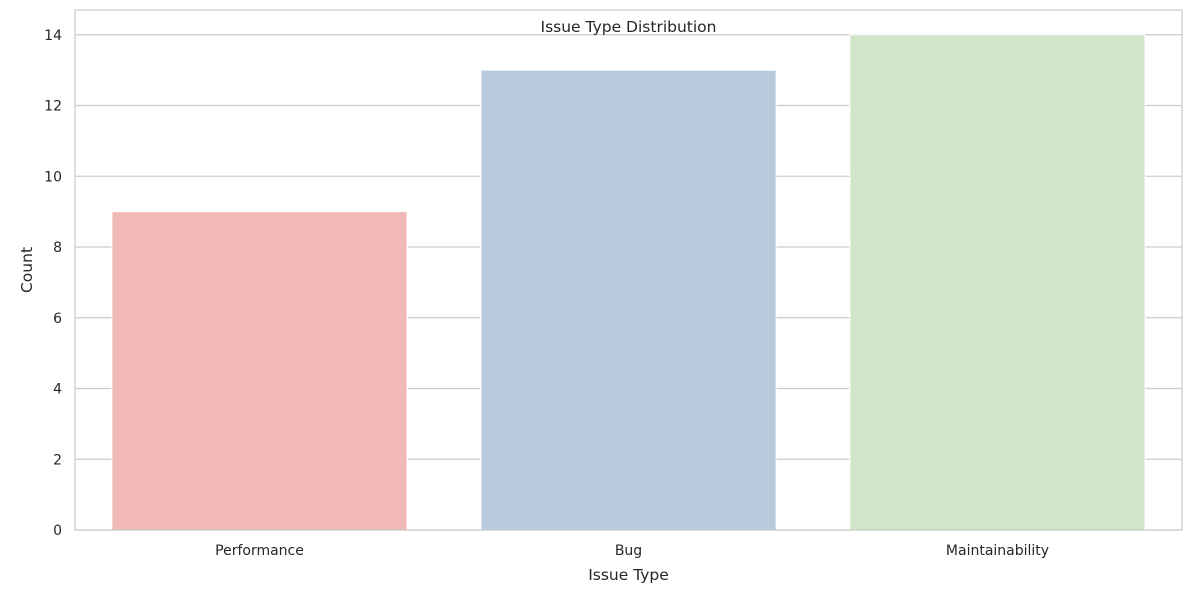  What do you see at coordinates (259, 371) in the screenshot?
I see `bar-performance` at bounding box center [259, 371].